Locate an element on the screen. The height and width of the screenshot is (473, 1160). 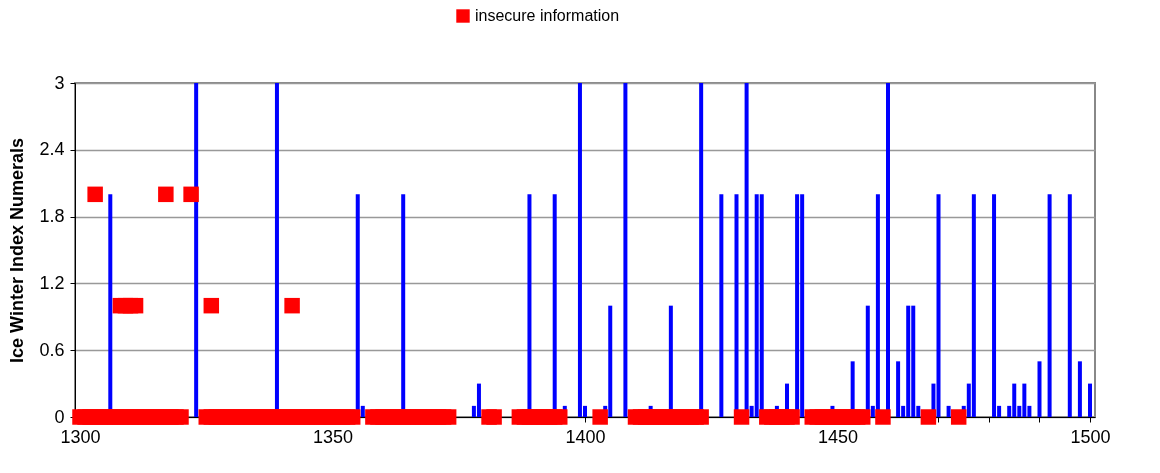
x-tick-label: 1500 is located at coordinates (1090, 436).